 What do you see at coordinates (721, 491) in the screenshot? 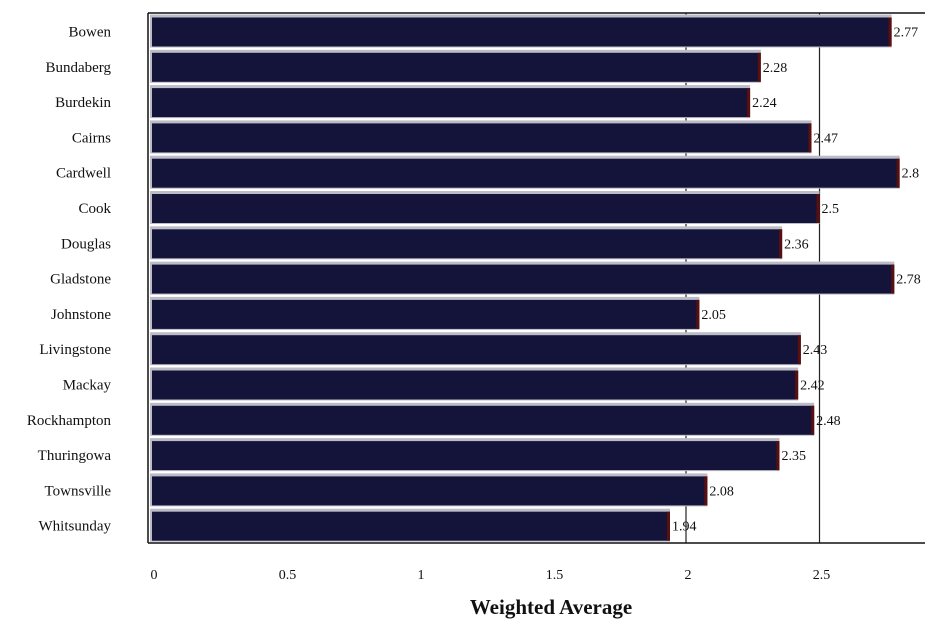
I see `data-label: 2.08` at bounding box center [721, 491].